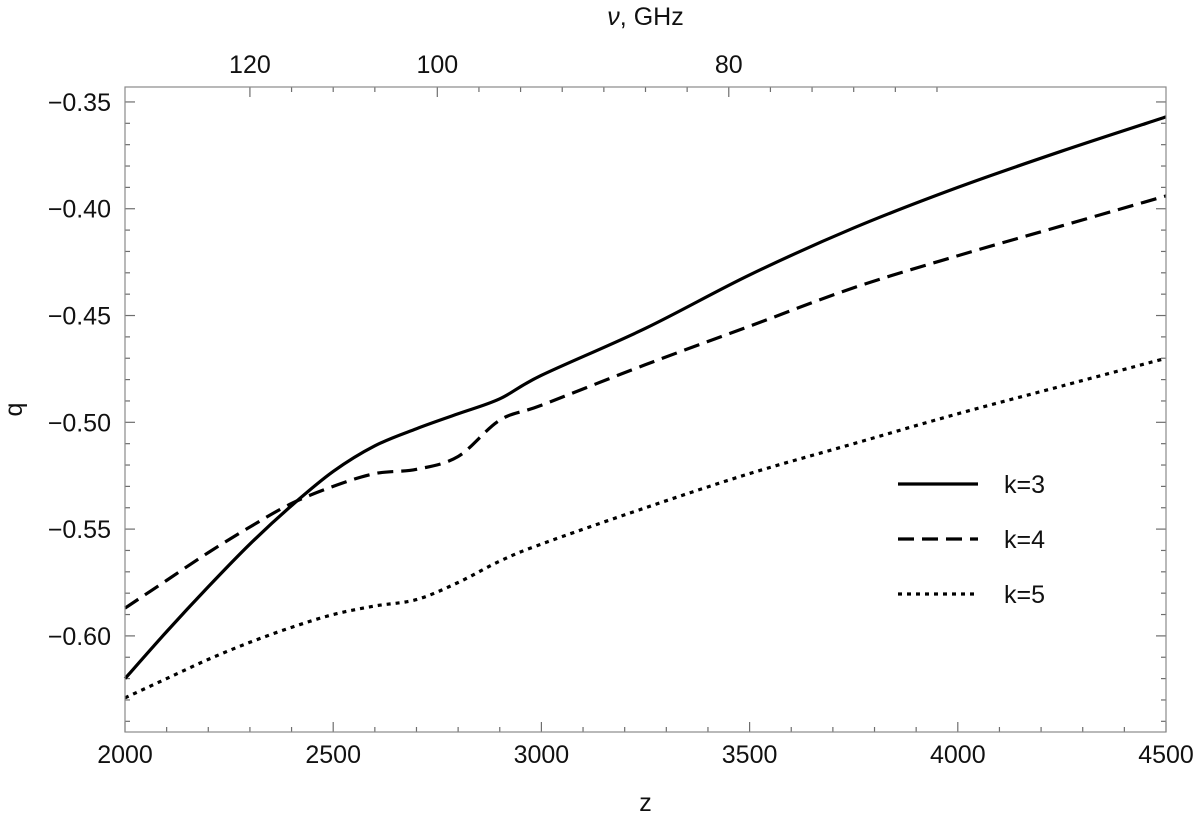 Image resolution: width=1200 pixels, height=819 pixels. What do you see at coordinates (79, 637) in the screenshot?
I see `y-tick-label: −0.60` at bounding box center [79, 637].